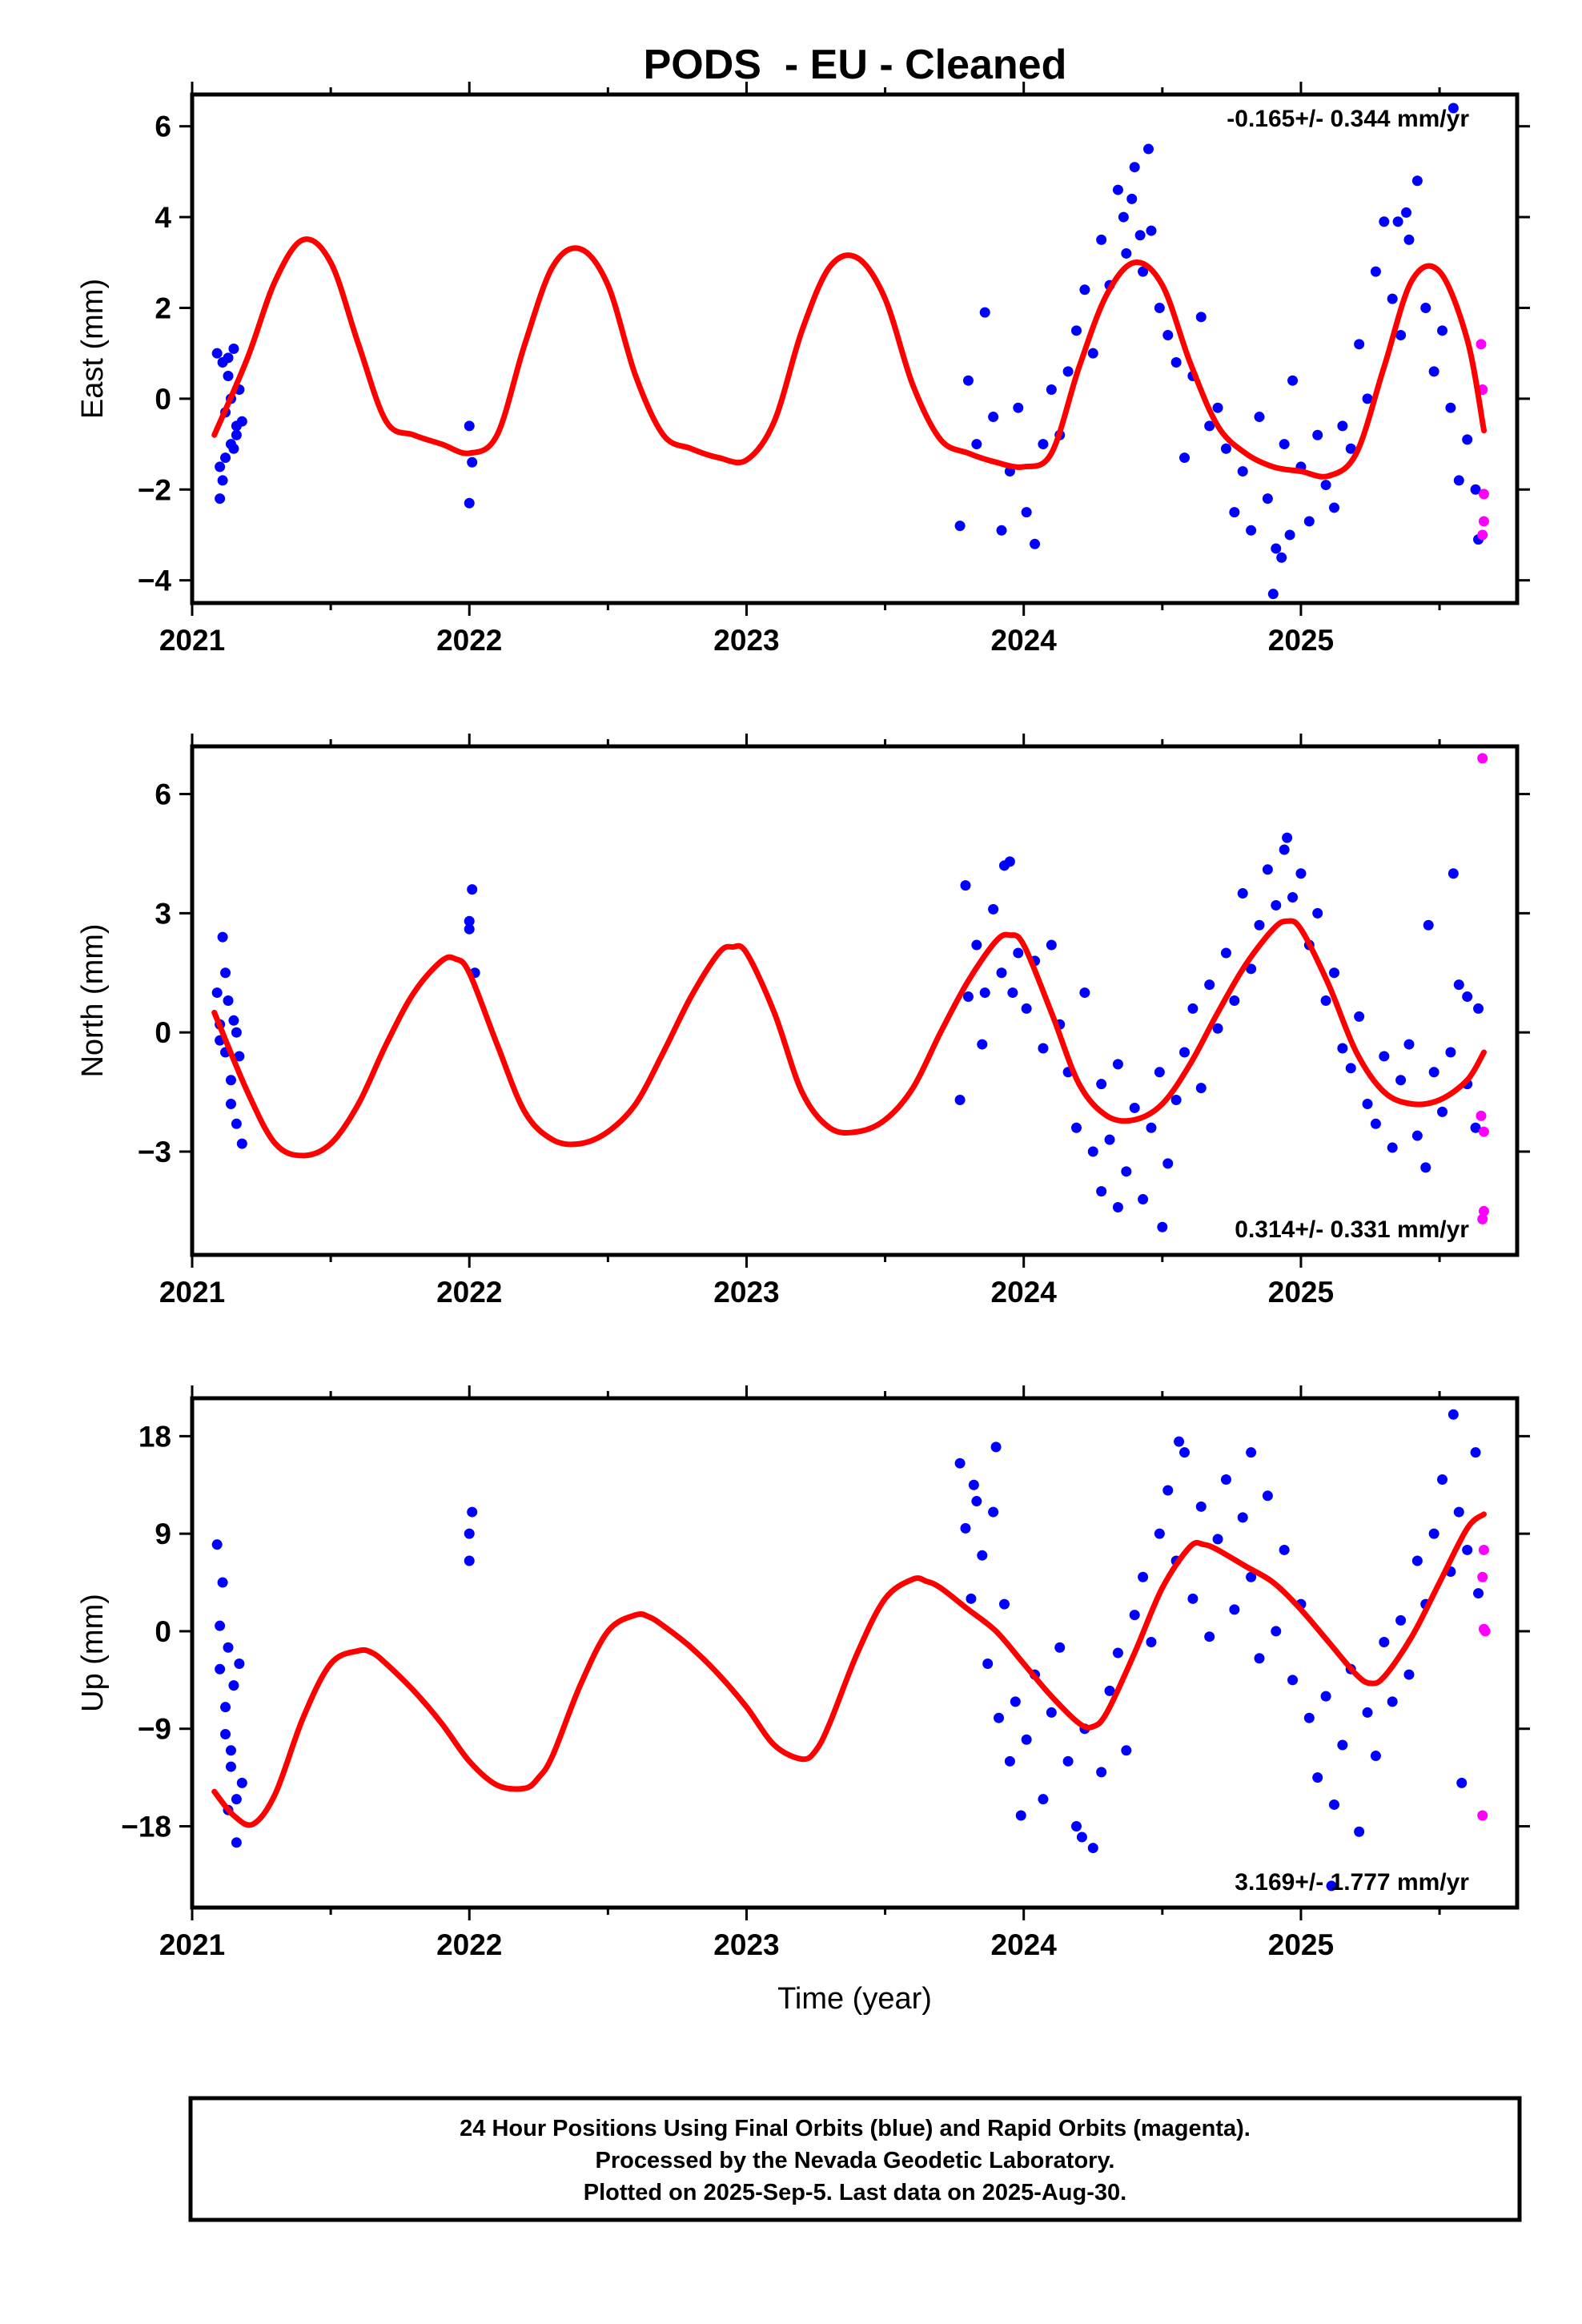 Image resolution: width=1582 pixels, height=2324 pixels. What do you see at coordinates (849, 1038) in the screenshot?
I see `north-model-fit-line` at bounding box center [849, 1038].